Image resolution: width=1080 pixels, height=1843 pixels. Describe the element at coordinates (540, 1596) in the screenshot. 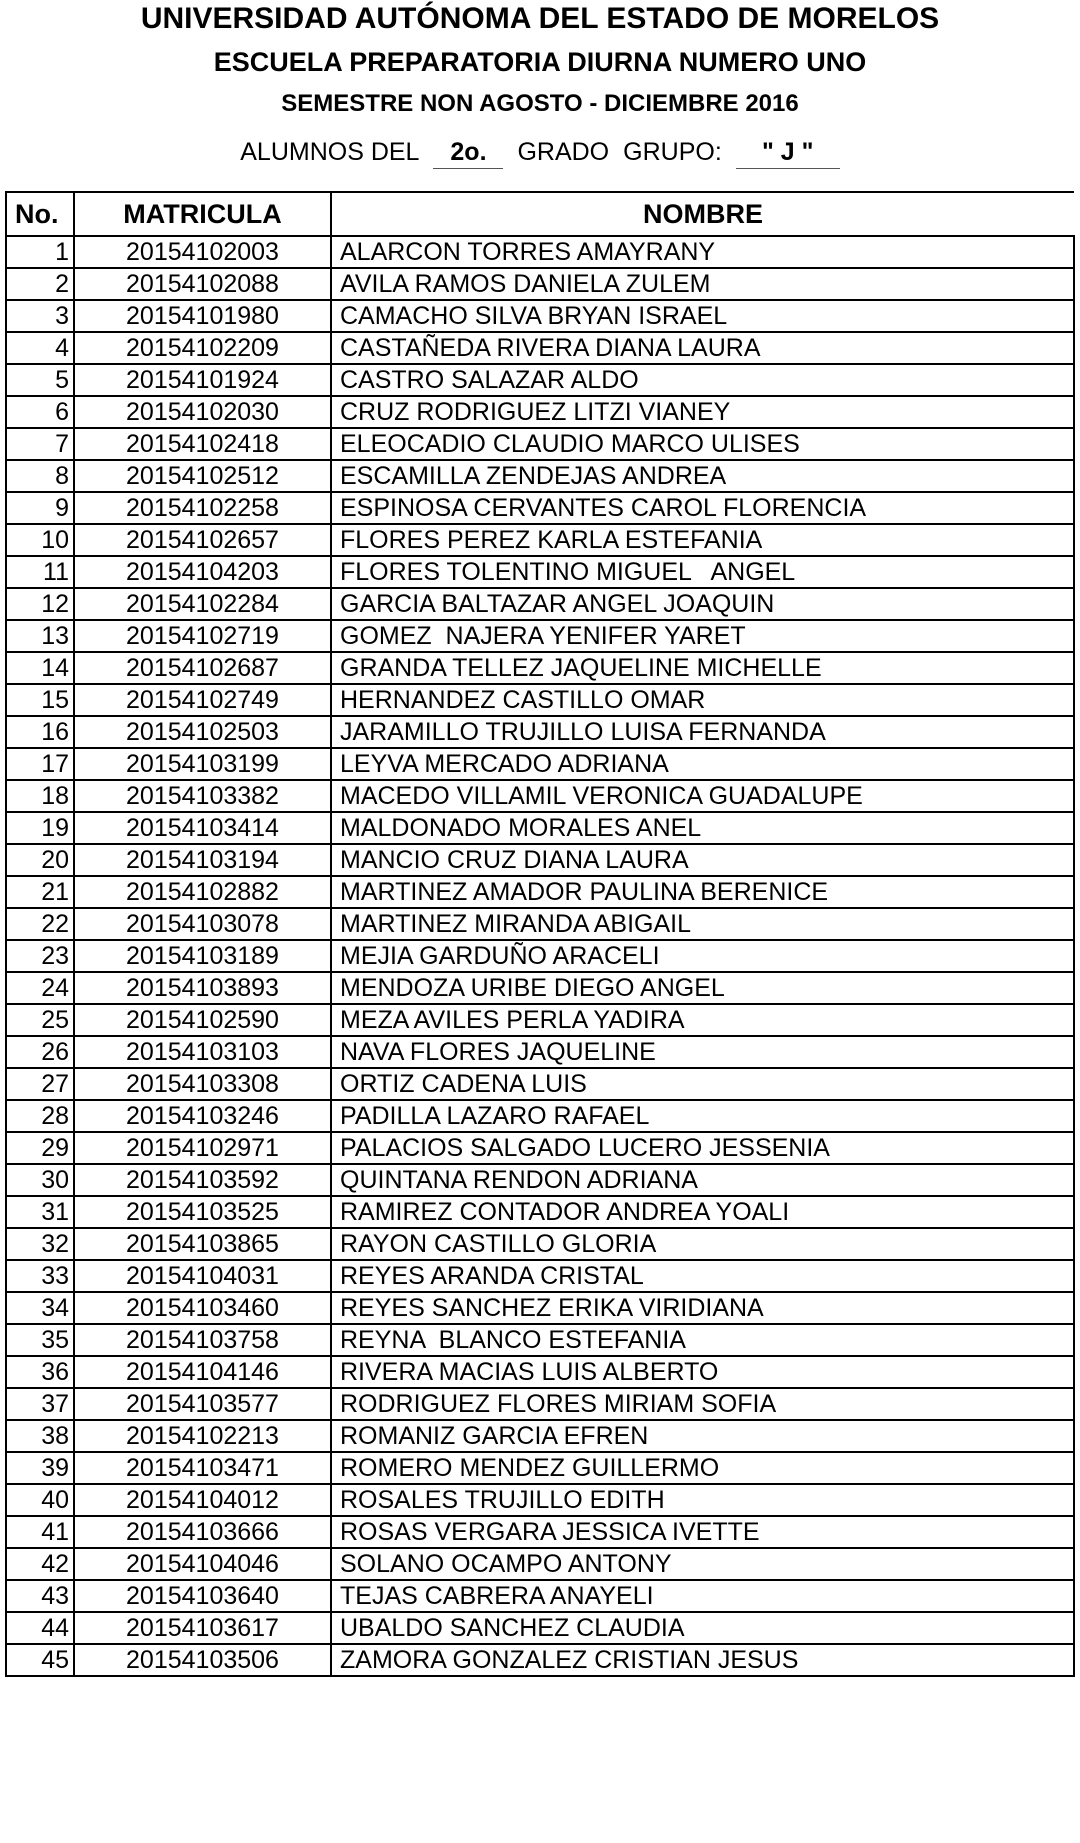

I see `table-row: 43 20154103640 TEJAS CABRERA ANAYELI` at that location.